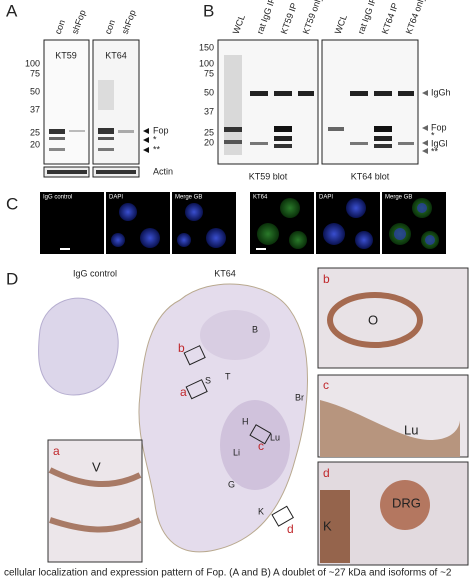 The height and width of the screenshot is (583, 474). I want to click on organ-label: Li, so click(236, 452).